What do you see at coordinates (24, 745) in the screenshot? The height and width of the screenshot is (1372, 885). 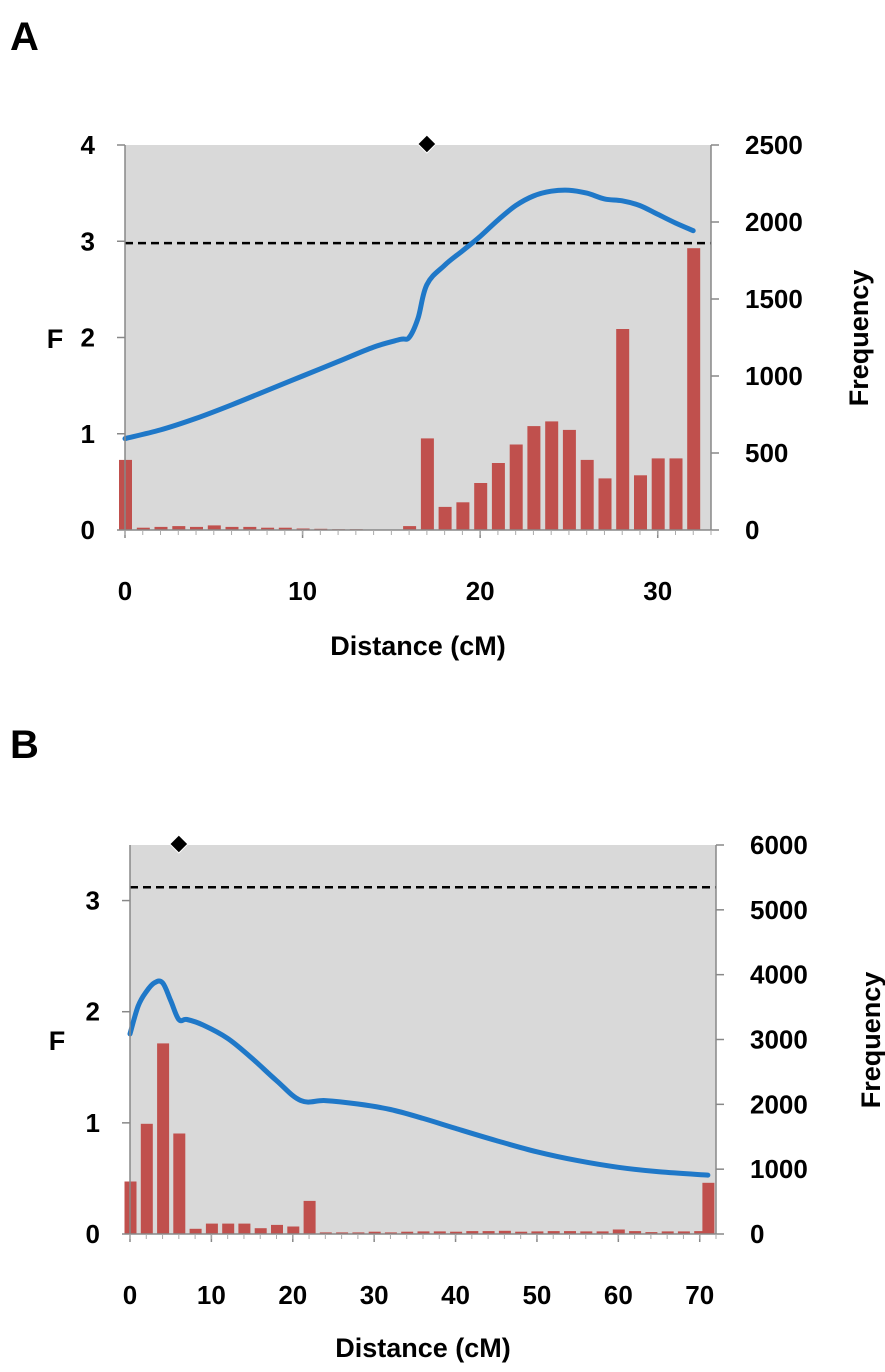 I see `panel-label: B` at bounding box center [24, 745].